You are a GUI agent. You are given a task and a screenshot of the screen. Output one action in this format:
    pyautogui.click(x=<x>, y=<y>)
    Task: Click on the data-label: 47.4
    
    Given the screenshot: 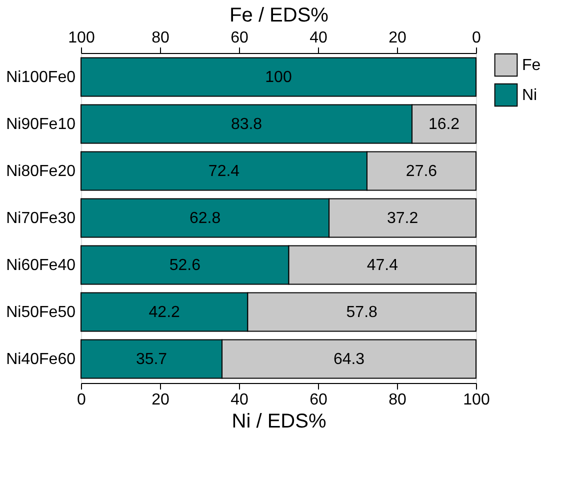 What is the action you would take?
    pyautogui.click(x=382, y=265)
    